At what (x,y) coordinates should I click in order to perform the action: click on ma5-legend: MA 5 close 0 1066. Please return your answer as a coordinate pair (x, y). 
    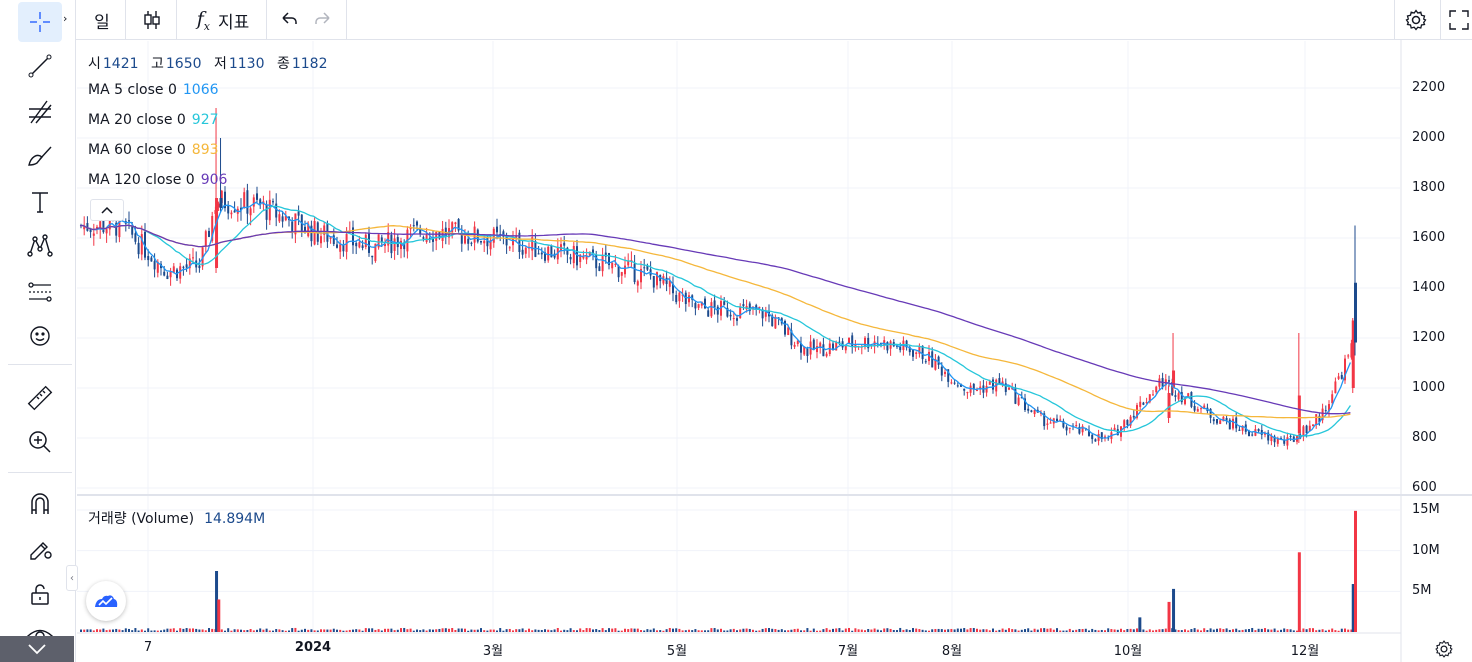
    Looking at the image, I should click on (153, 90).